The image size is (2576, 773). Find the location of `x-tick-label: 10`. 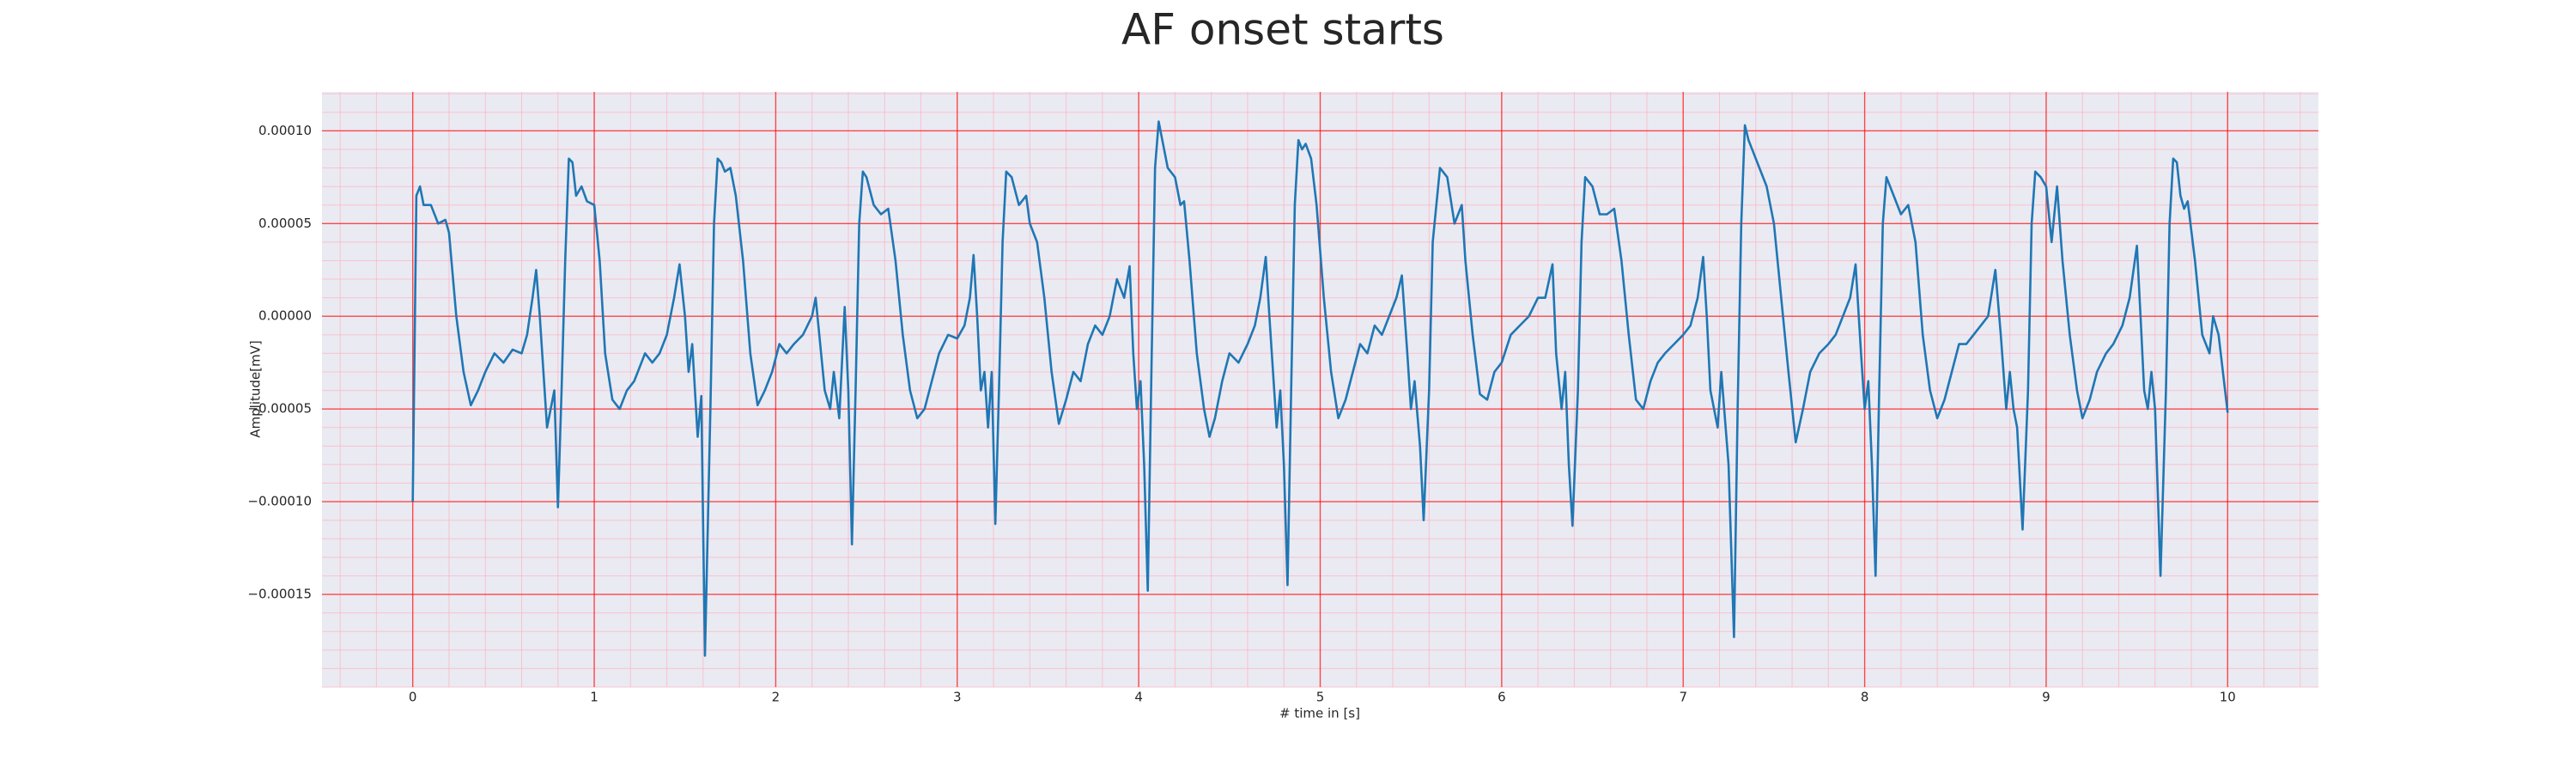

x-tick-label: 10 is located at coordinates (2228, 697).